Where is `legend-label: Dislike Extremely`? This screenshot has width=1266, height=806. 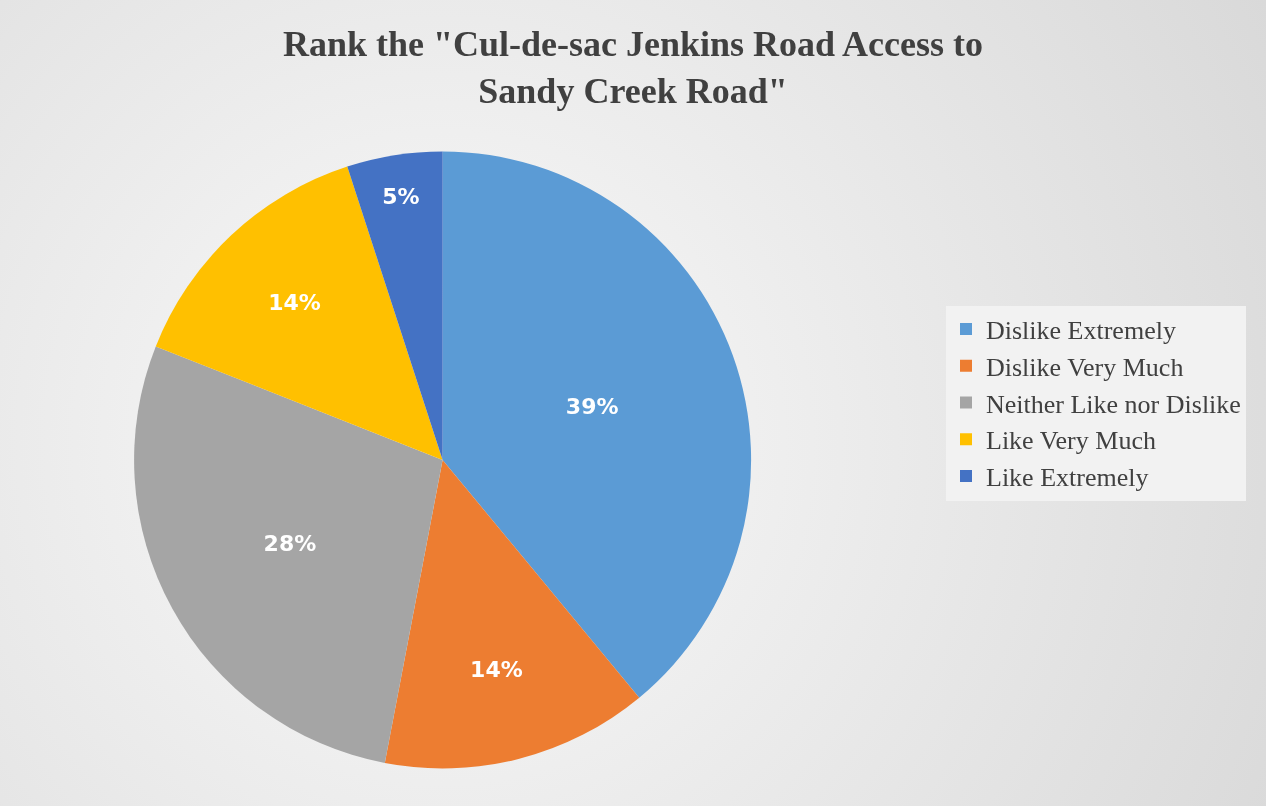 legend-label: Dislike Extremely is located at coordinates (1081, 331).